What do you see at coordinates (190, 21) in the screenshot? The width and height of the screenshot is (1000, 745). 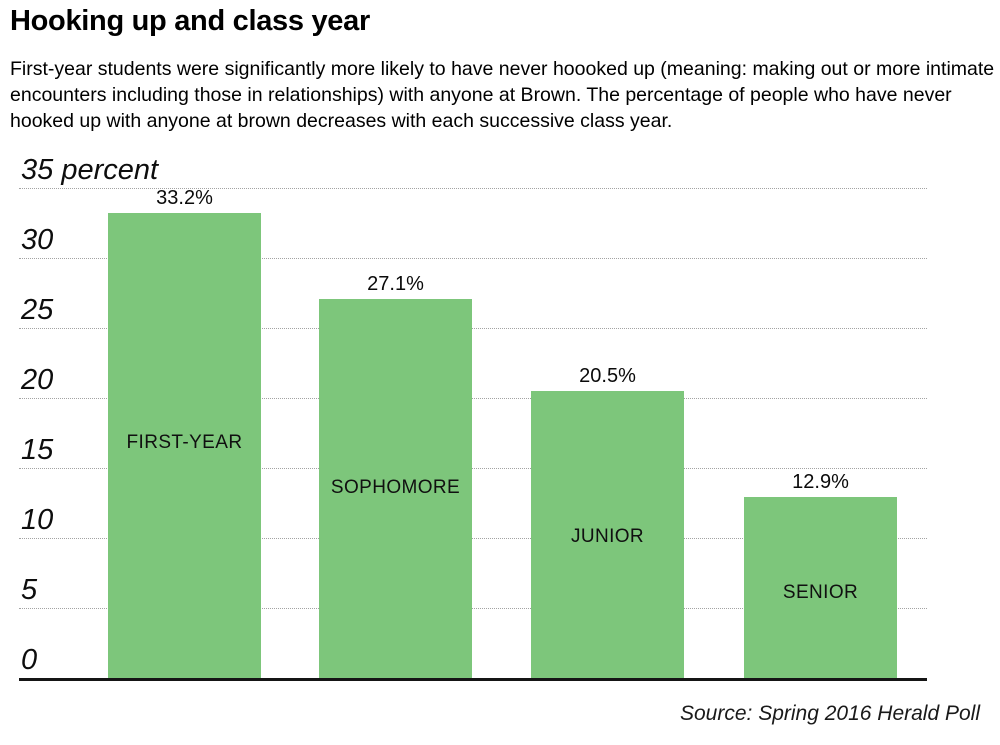 I see `chart-title: Hooking up and class year` at bounding box center [190, 21].